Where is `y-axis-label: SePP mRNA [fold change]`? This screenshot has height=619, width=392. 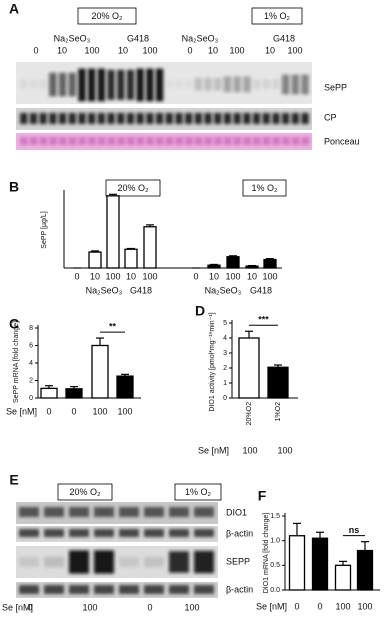
y-axis-label: SePP mRNA [fold change] is located at coordinates (16, 362).